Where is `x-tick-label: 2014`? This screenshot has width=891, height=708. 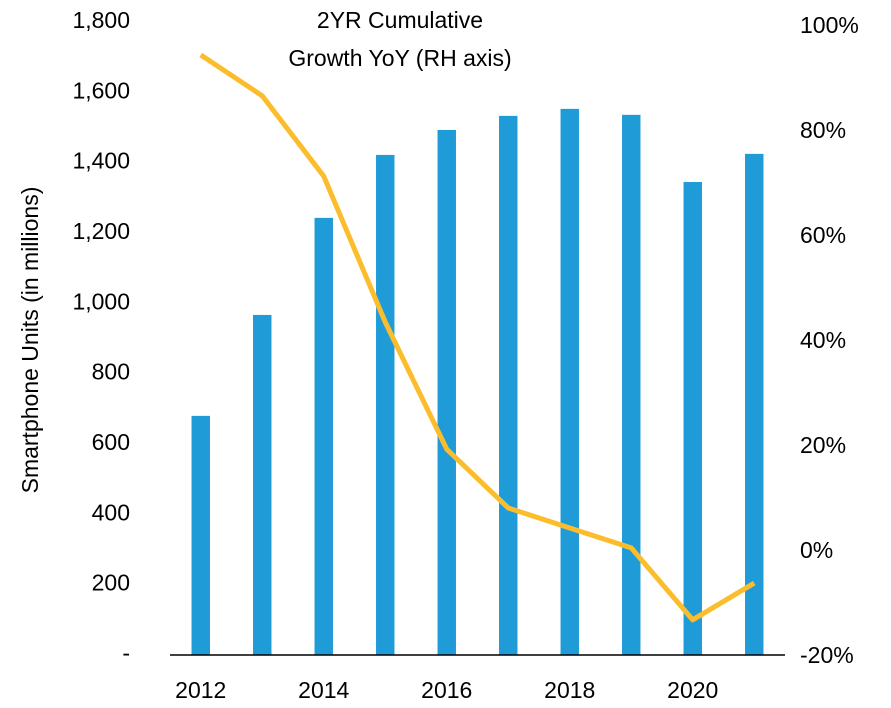 x-tick-label: 2014 is located at coordinates (323, 690).